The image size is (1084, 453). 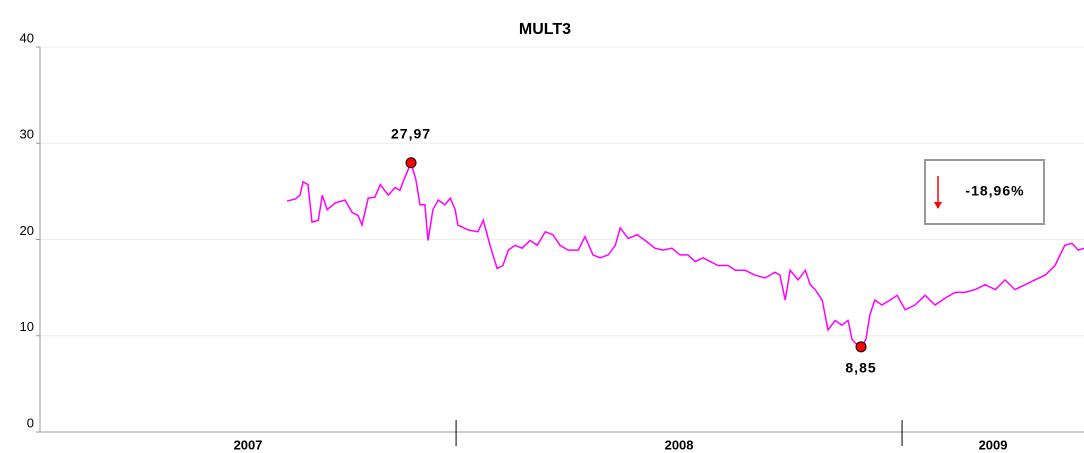 What do you see at coordinates (30, 422) in the screenshot?
I see `y-tick-label: 0` at bounding box center [30, 422].